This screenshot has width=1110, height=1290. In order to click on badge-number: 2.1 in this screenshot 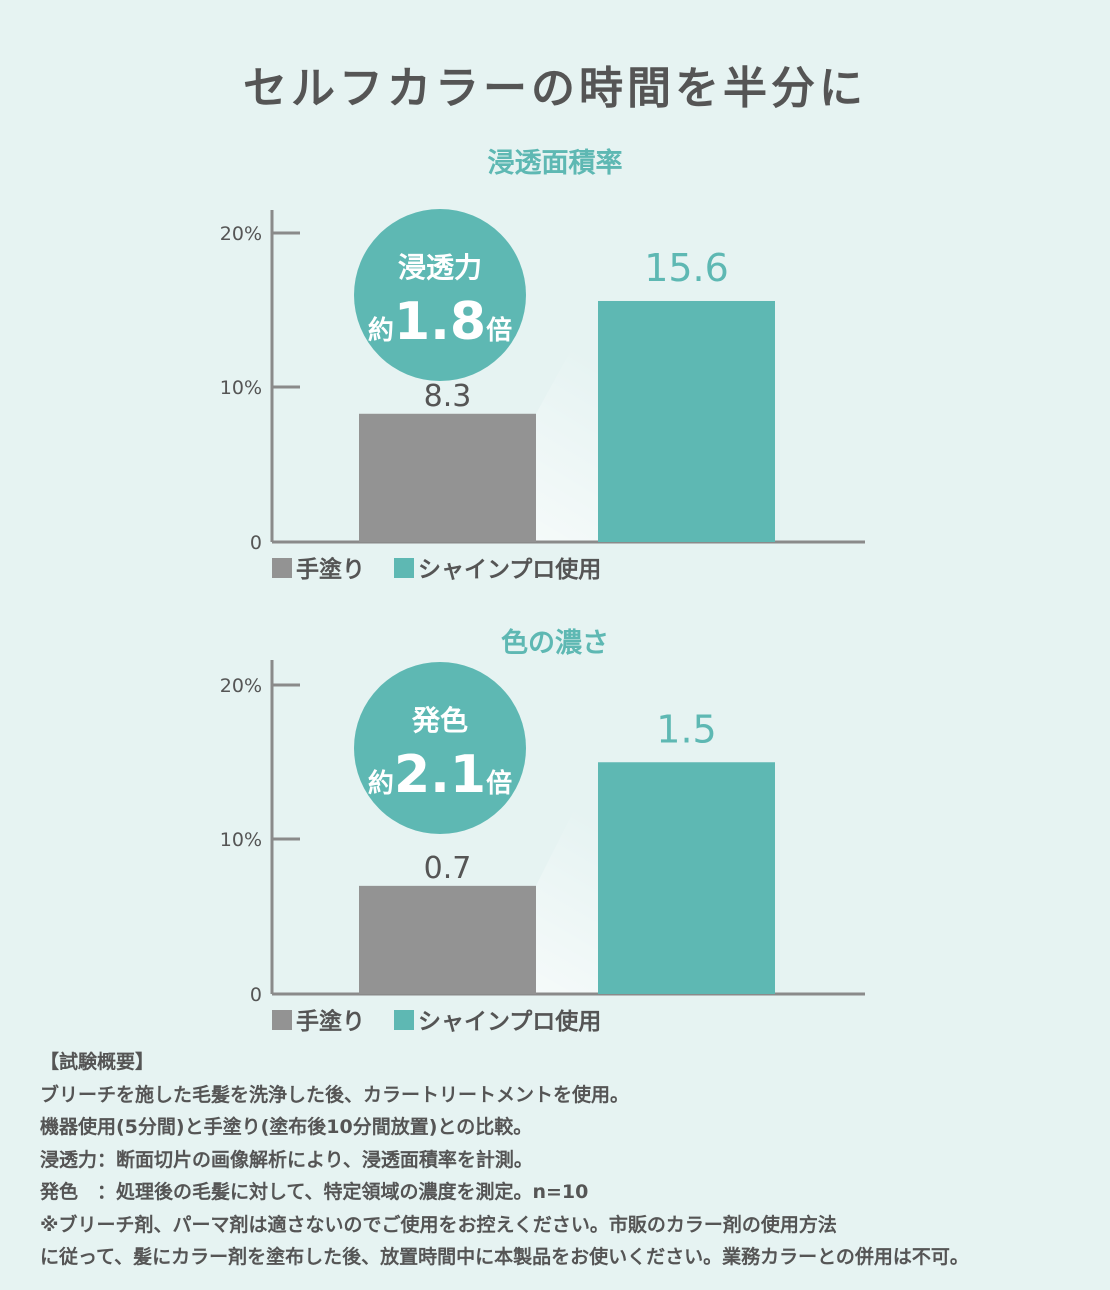, I will do `click(440, 775)`.